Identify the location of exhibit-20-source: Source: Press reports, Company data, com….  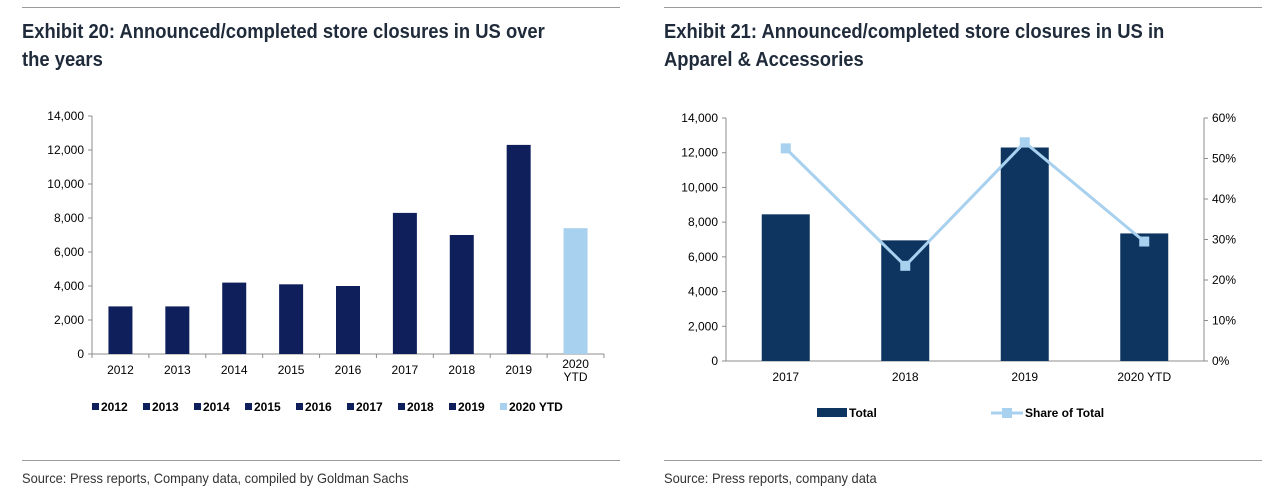
(215, 478).